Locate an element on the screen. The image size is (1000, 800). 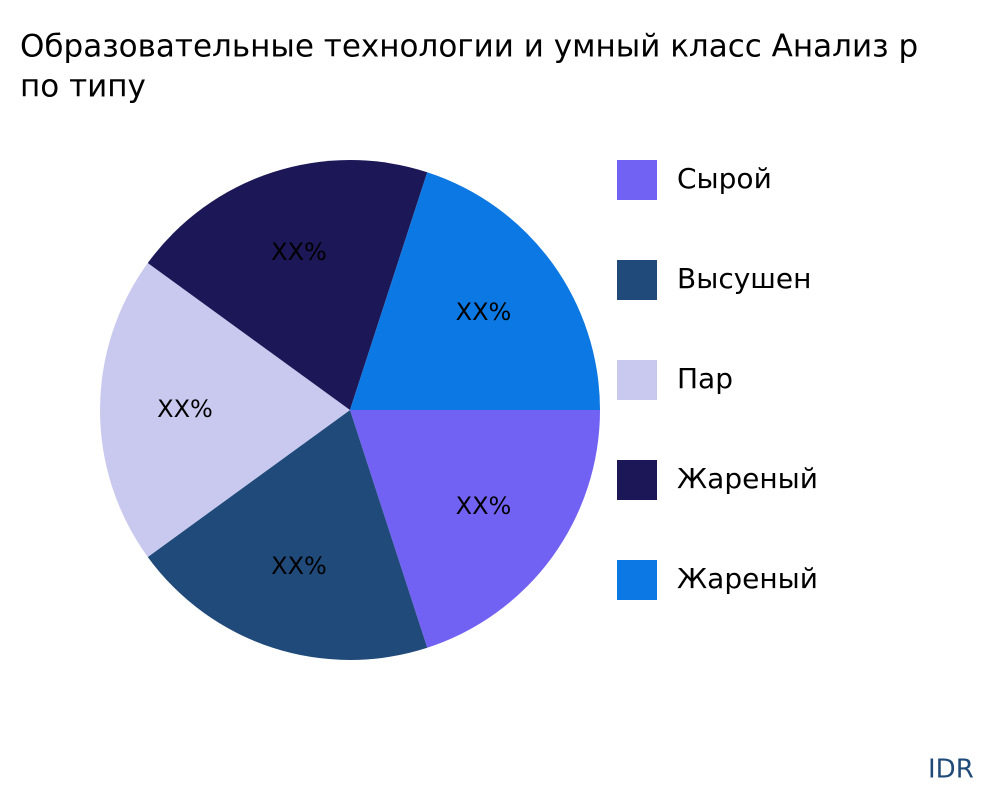
legend-label: Сырой is located at coordinates (724, 178).